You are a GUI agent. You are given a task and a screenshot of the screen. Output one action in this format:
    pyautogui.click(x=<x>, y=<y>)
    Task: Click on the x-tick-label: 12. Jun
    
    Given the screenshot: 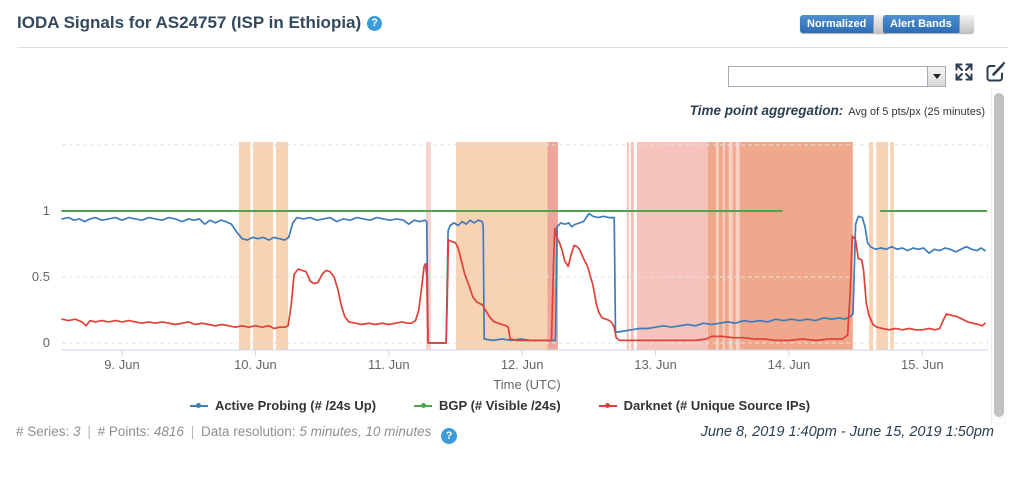 What is the action you would take?
    pyautogui.click(x=522, y=364)
    